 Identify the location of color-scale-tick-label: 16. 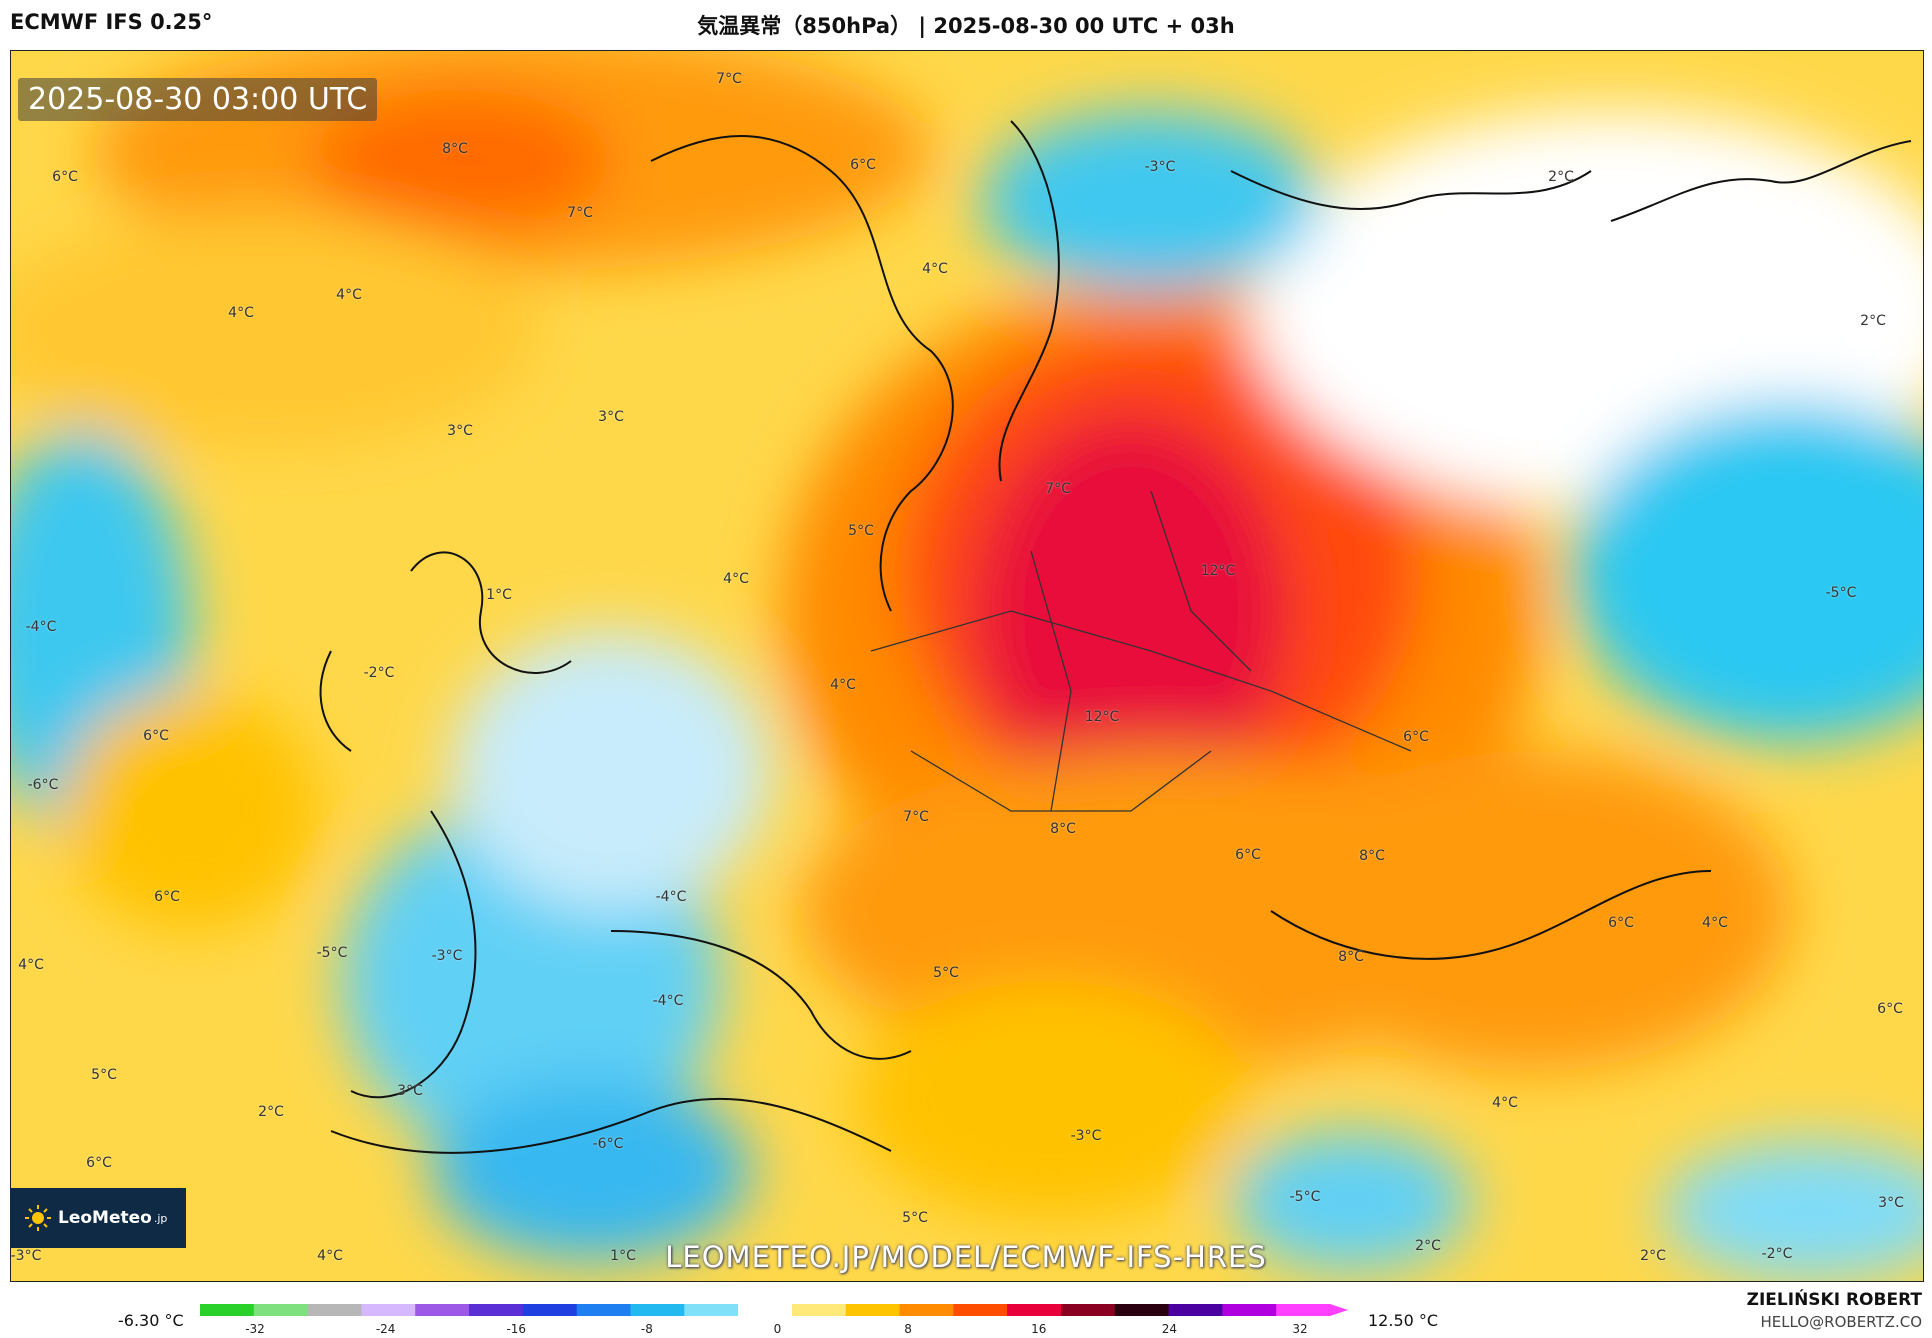
(1039, 1329).